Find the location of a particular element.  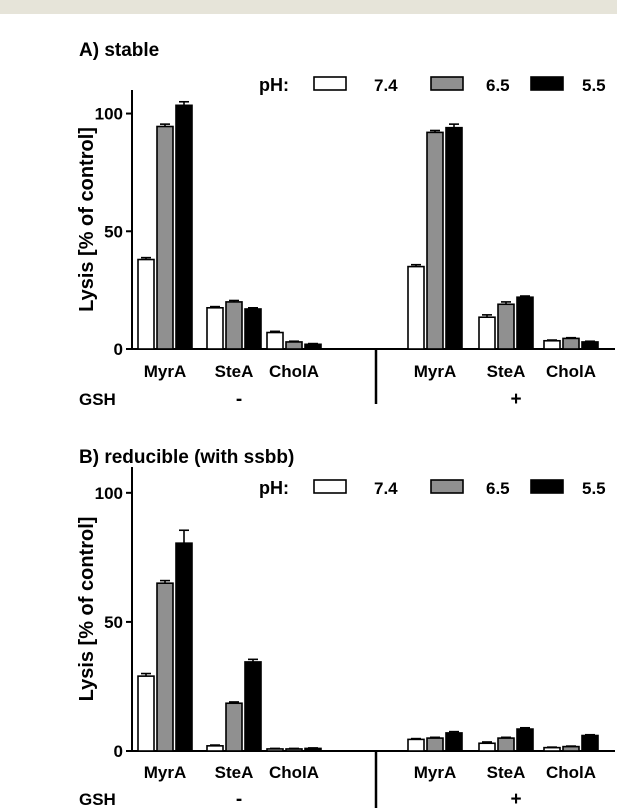

chart-title-0: A) stable is located at coordinates (119, 50).